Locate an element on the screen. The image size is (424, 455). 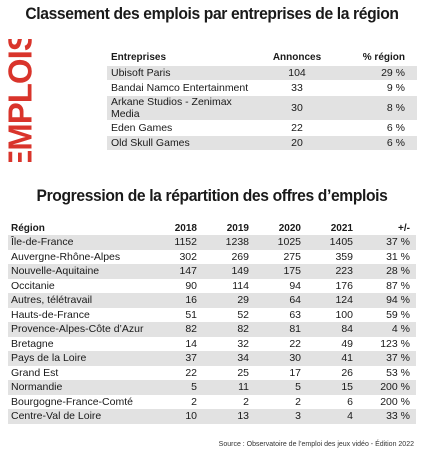
variation: 31 % is located at coordinates (386, 256).